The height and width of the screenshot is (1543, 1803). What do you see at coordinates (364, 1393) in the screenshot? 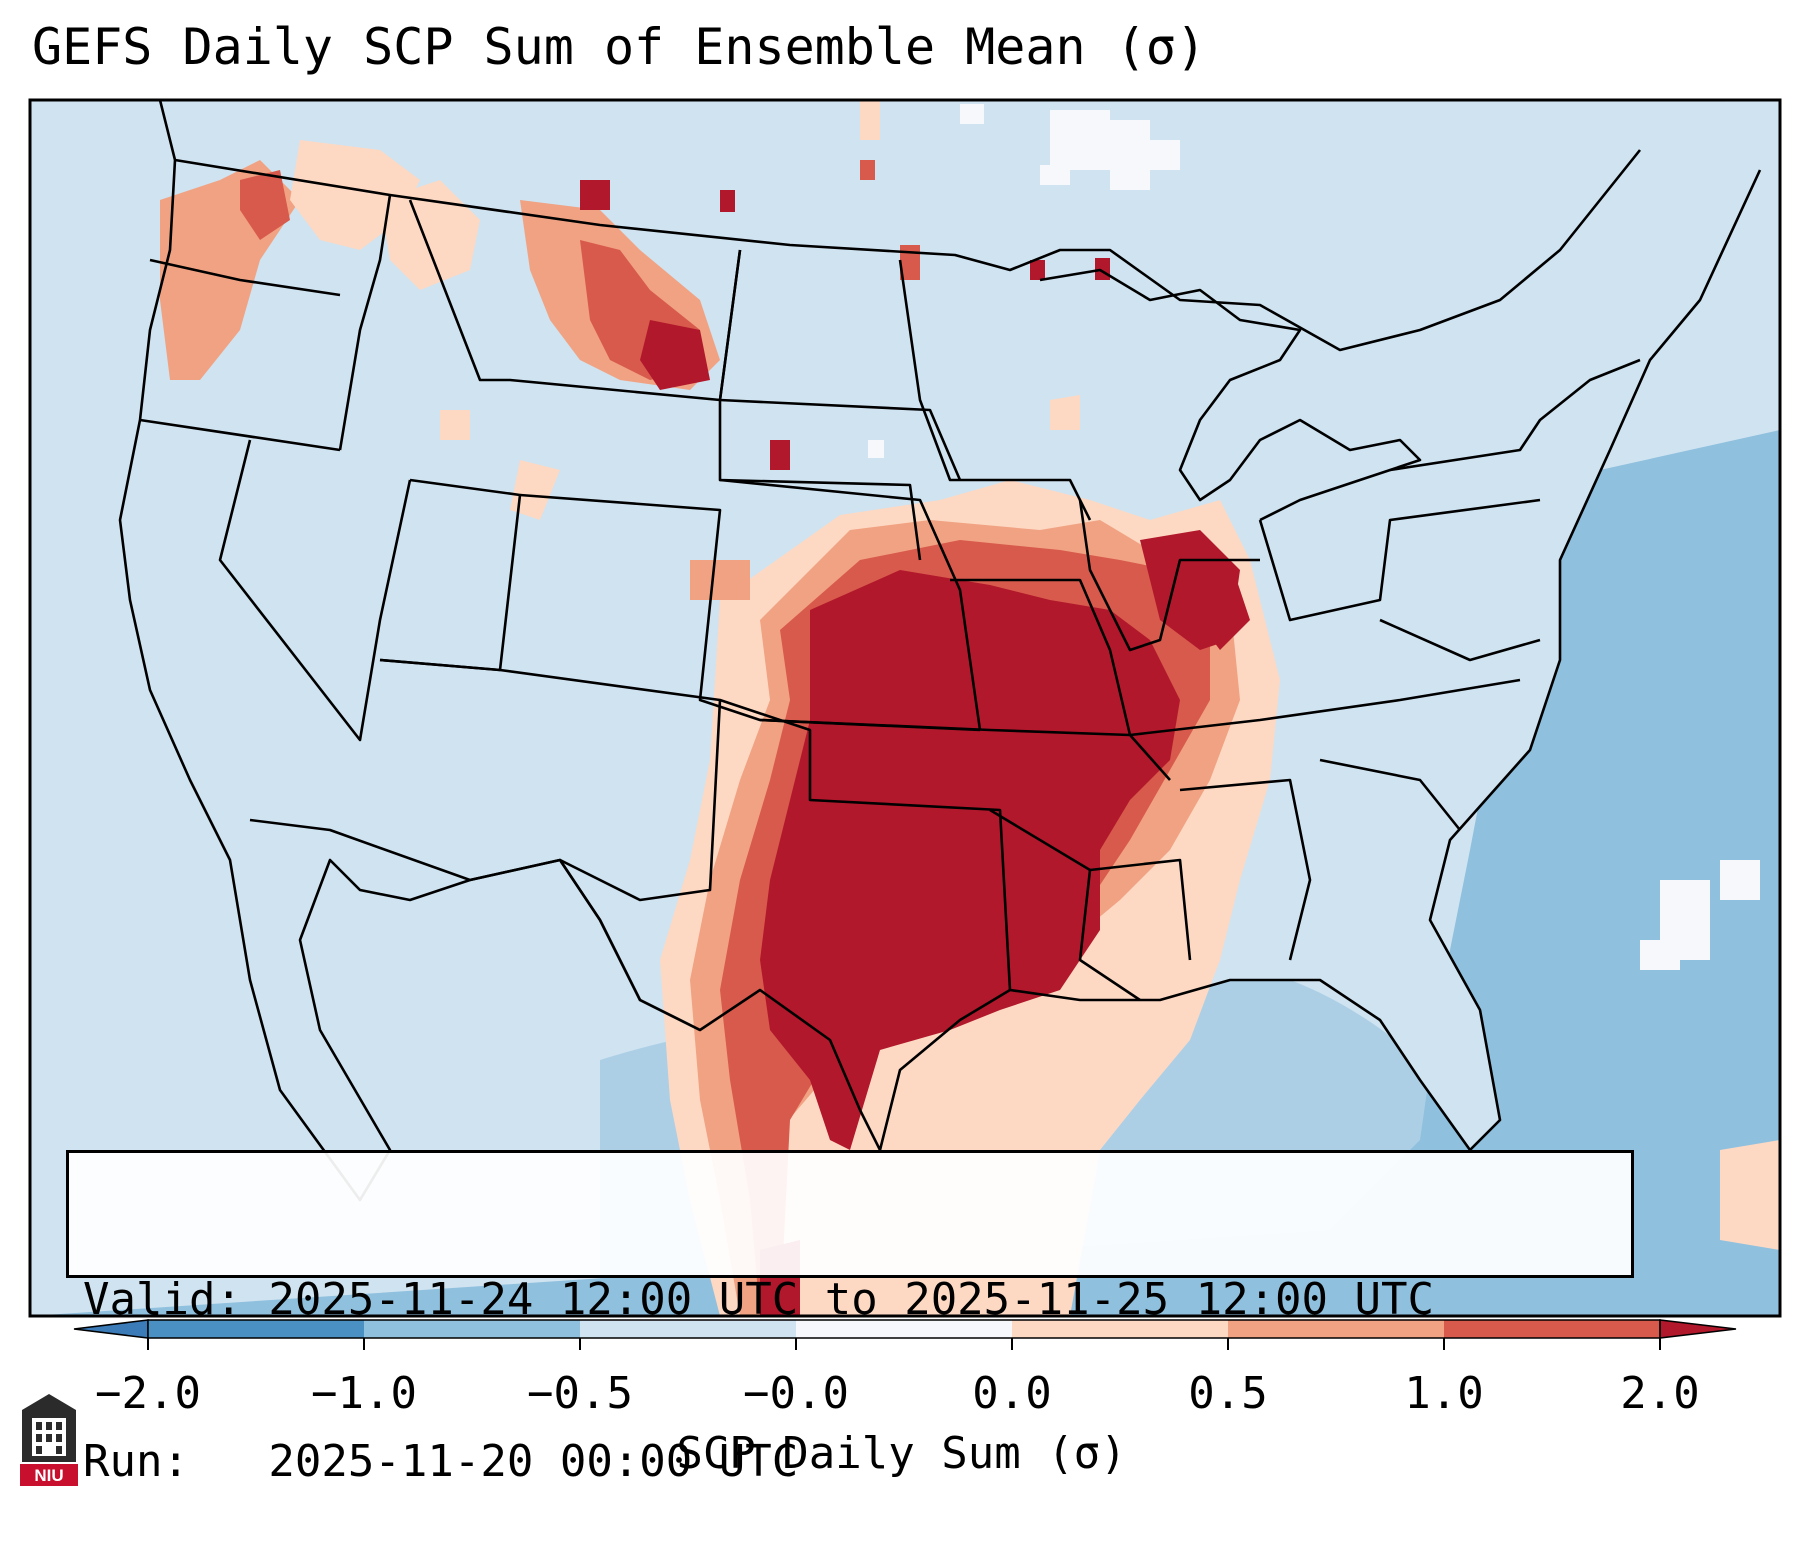
I see `colorbar-tick-label: −1.0` at bounding box center [364, 1393].